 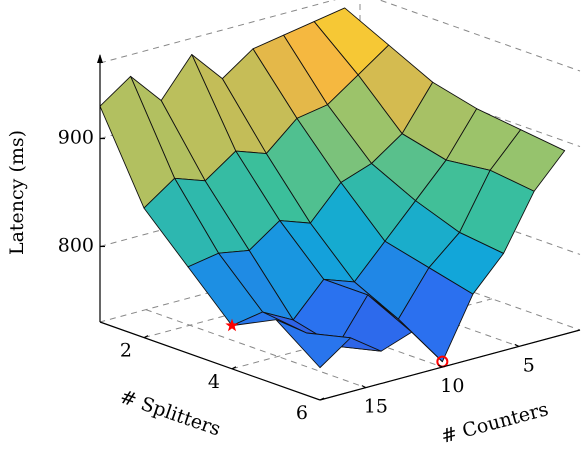 What do you see at coordinates (302, 413) in the screenshot?
I see `x-tick-label: 6` at bounding box center [302, 413].